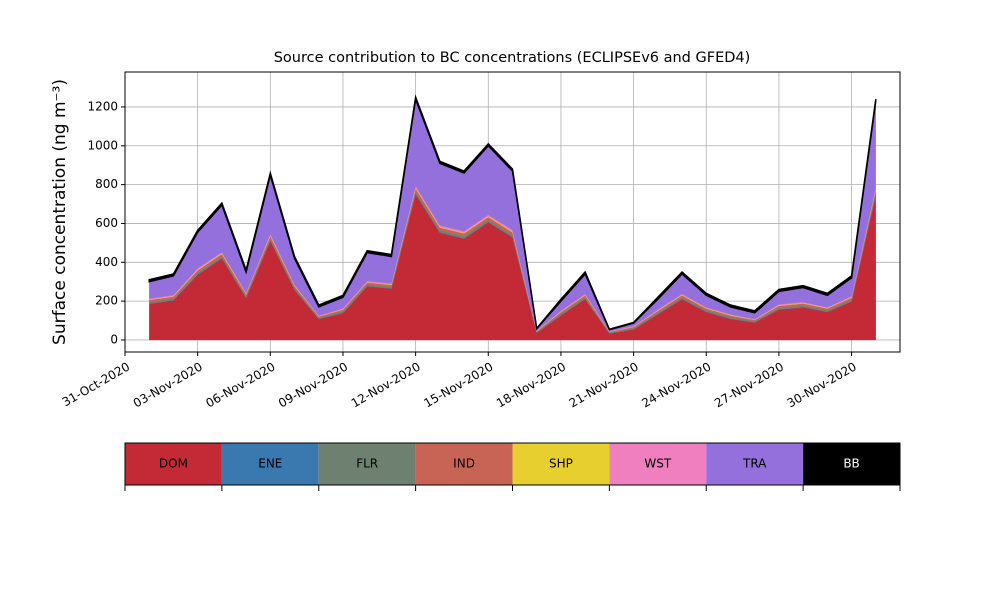 The image size is (1000, 604). Describe the element at coordinates (106, 301) in the screenshot. I see `y-tick-label: 200` at that location.